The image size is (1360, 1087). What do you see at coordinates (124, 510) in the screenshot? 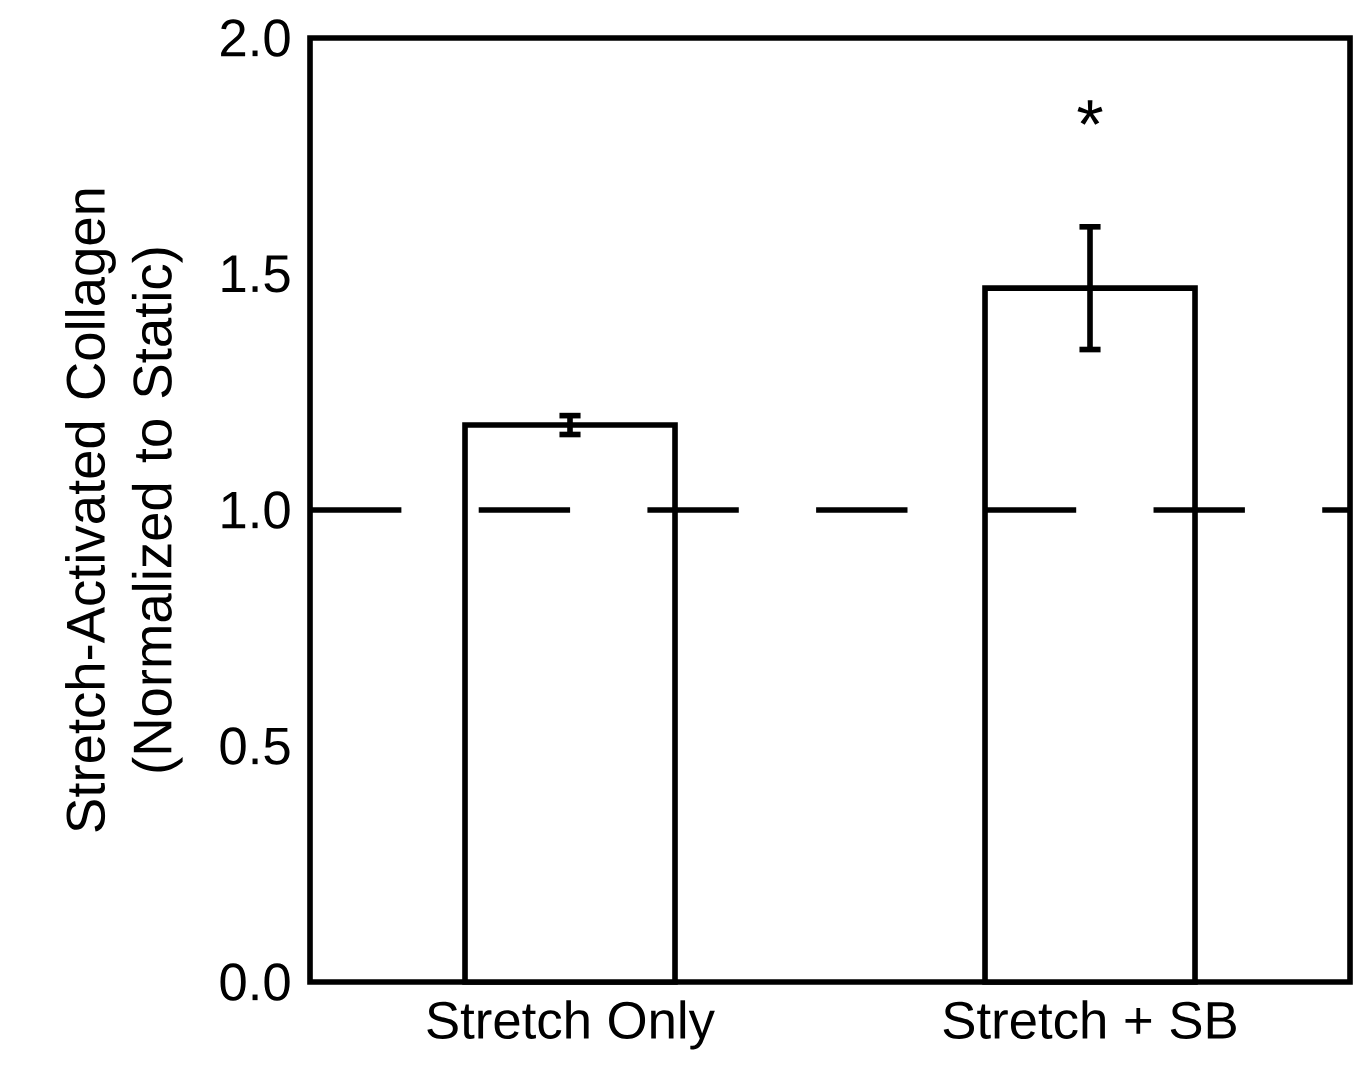
I see `y-axis-title: Stretch-Activated Collagen (Normalized to Static)` at bounding box center [124, 510].